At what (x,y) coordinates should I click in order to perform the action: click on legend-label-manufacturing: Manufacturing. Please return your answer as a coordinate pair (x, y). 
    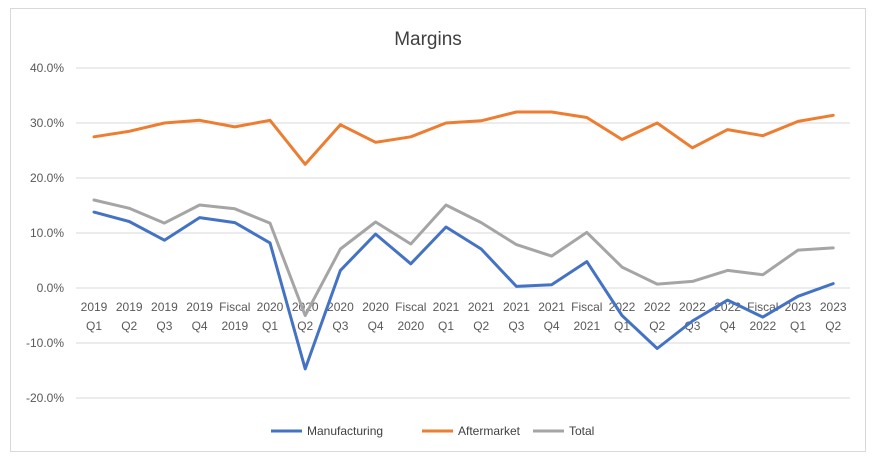
    Looking at the image, I should click on (345, 431).